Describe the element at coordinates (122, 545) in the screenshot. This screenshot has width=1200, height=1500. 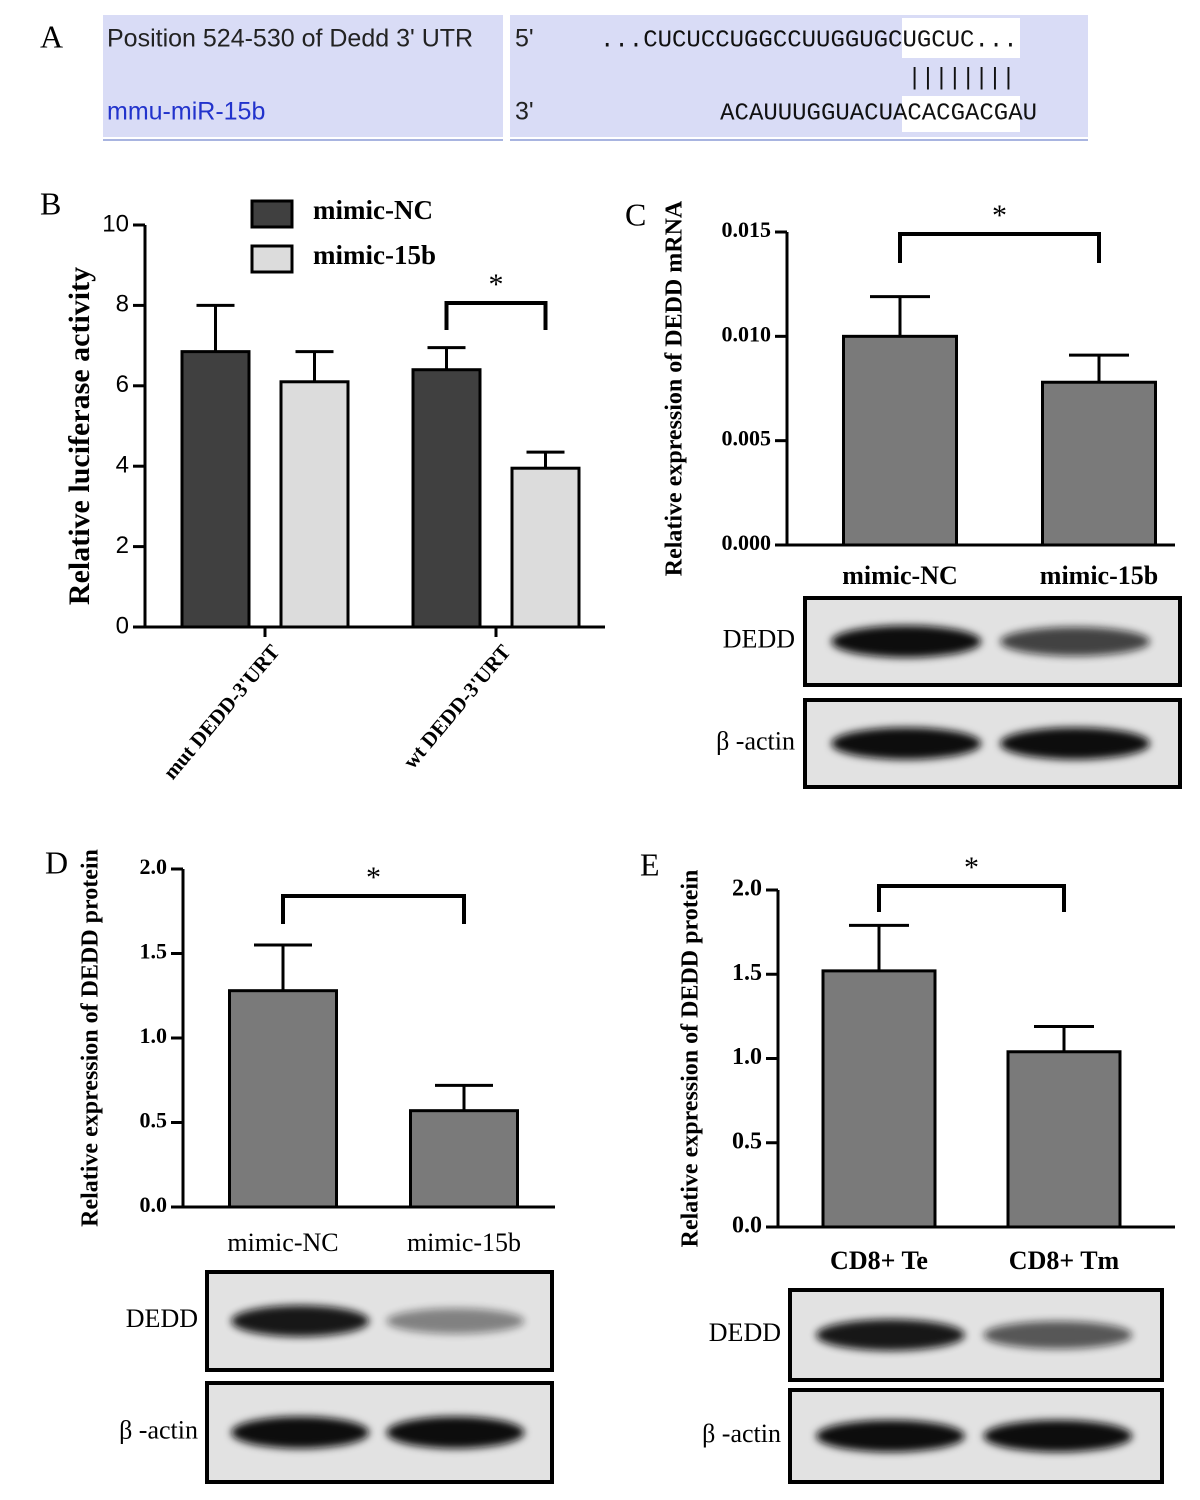
I see `y-tick-label: 2` at that location.